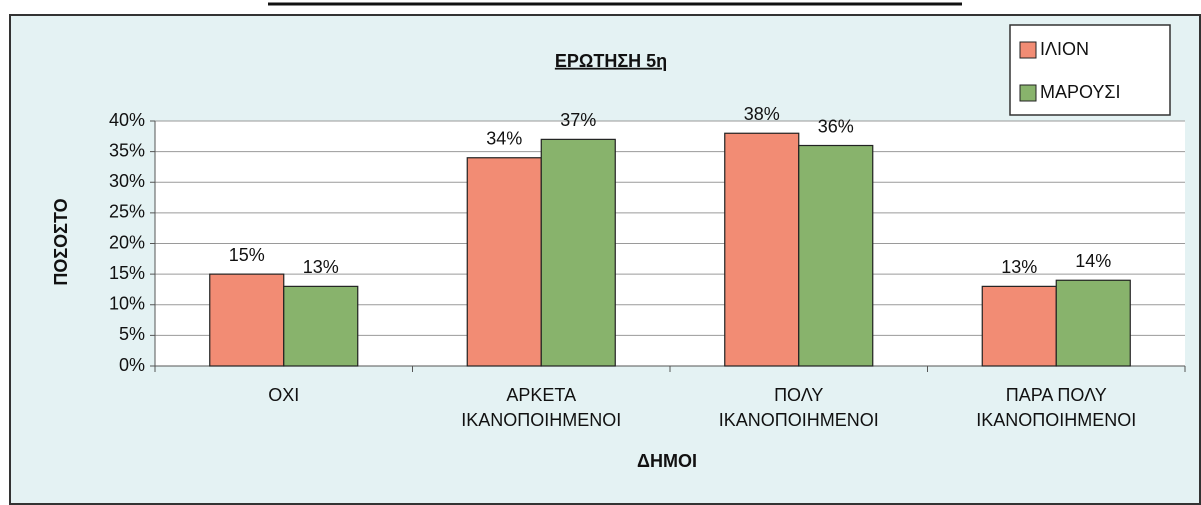 The image size is (1201, 505). I want to click on x-tick-label: ΟΧΙ, so click(283, 395).